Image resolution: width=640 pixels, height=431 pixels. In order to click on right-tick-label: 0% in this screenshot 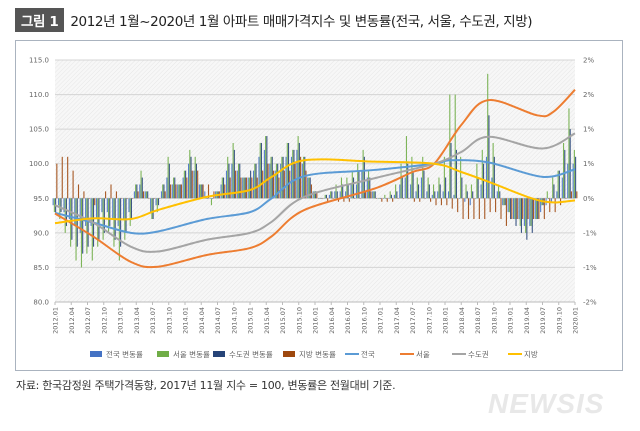, I will do `click(588, 199)`.